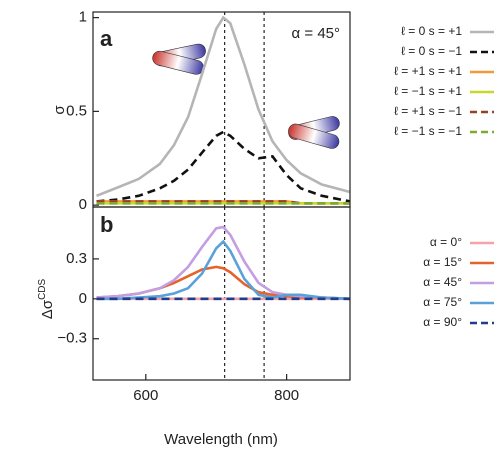 The image size is (500, 453). Describe the element at coordinates (316, 33) in the screenshot. I see `annotation: α = 45°` at that location.